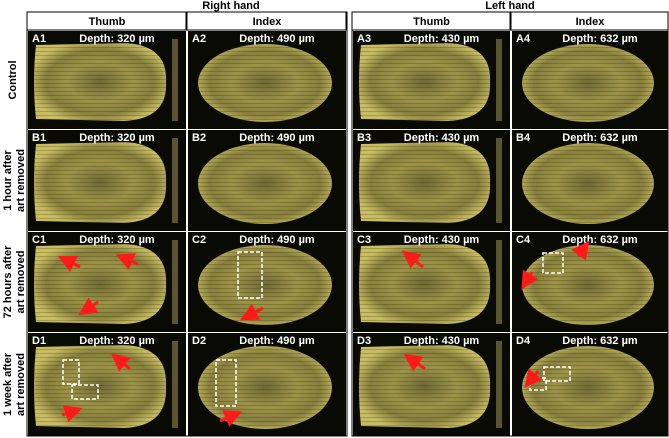 The image size is (669, 438). I want to click on row-label: 1 hour after, so click(8, 180).